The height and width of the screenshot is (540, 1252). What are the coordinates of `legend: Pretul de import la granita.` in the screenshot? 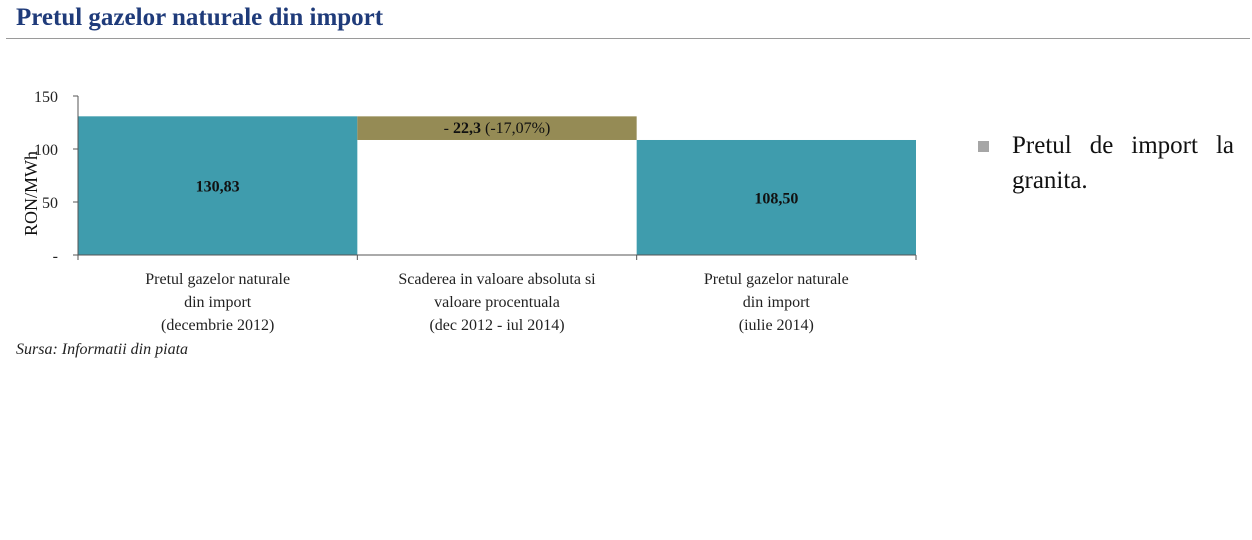 It's located at (1106, 163).